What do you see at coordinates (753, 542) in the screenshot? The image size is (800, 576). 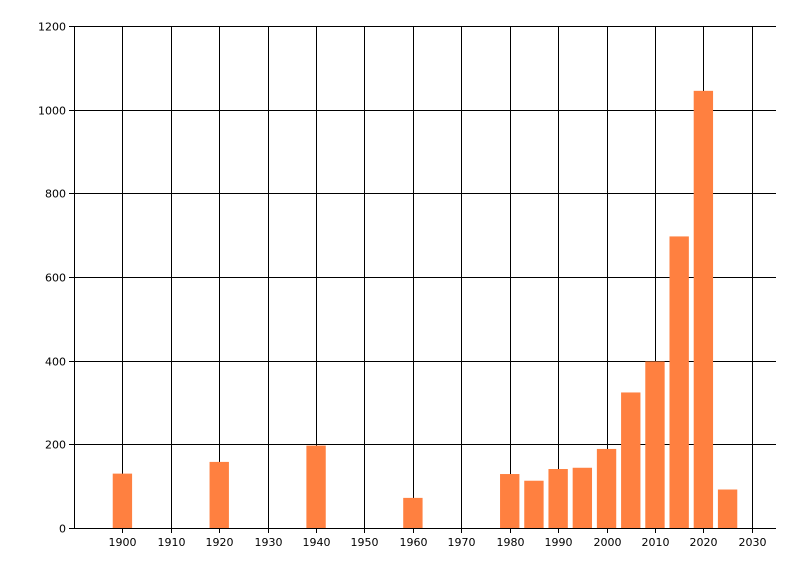 I see `x-tick-label: 2030` at bounding box center [753, 542].